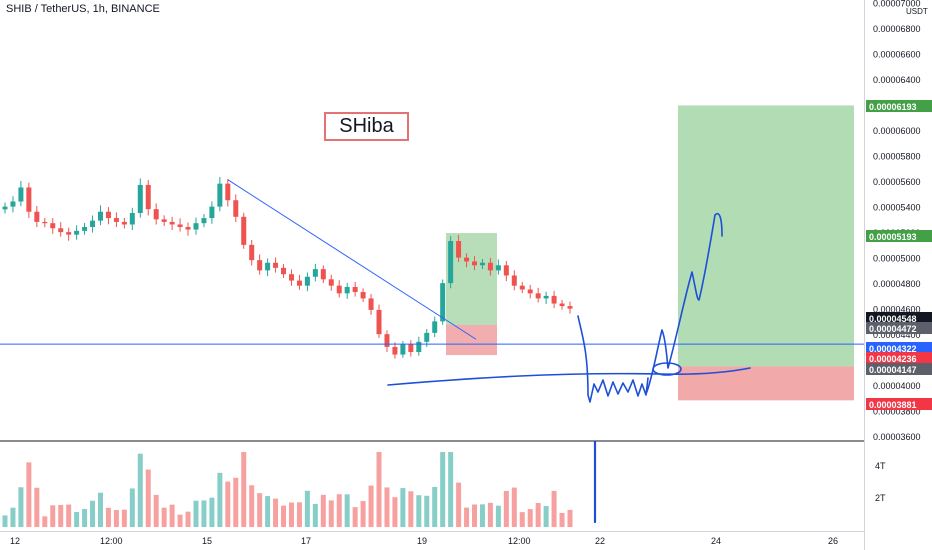 Image resolution: width=932 pixels, height=550 pixels. I want to click on freehand-rally-path, so click(684, 304).